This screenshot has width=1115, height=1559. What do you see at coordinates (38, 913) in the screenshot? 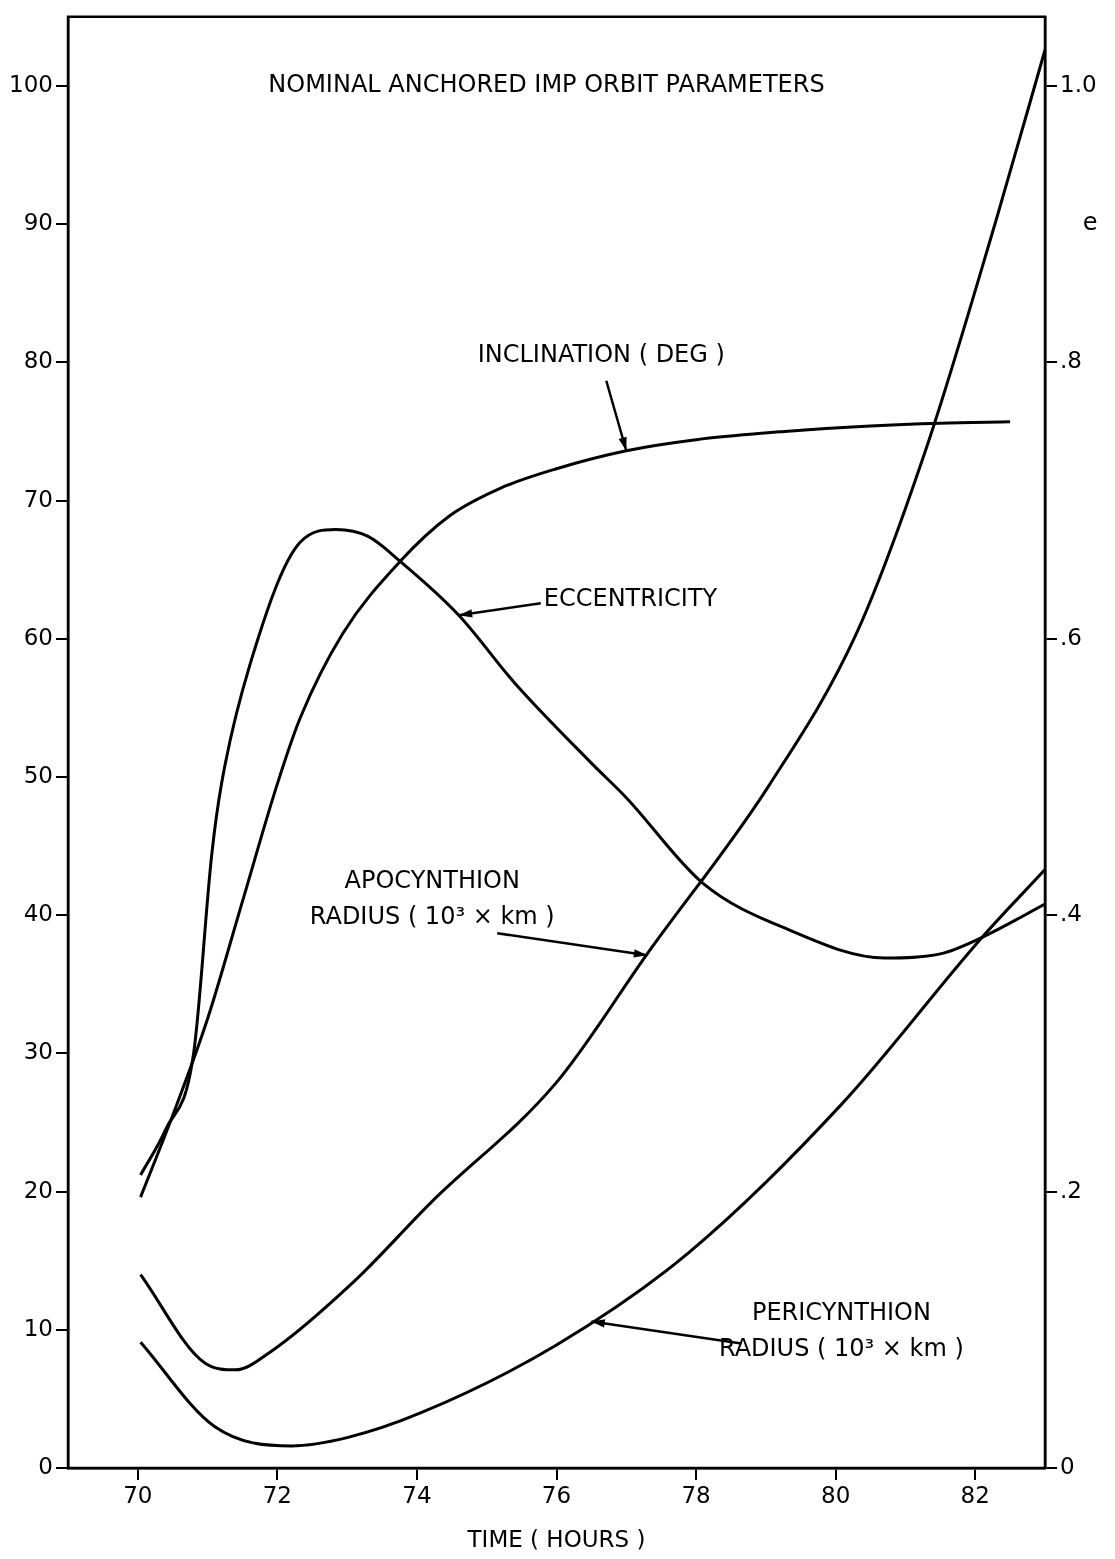
I see `y-tick-label: 40` at bounding box center [38, 913].